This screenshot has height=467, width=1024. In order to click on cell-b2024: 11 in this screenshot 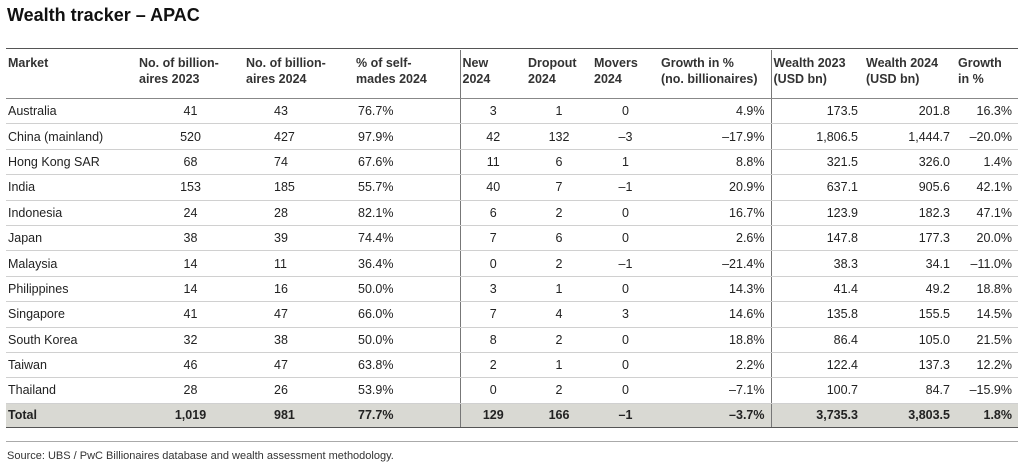, I will do `click(299, 263)`.